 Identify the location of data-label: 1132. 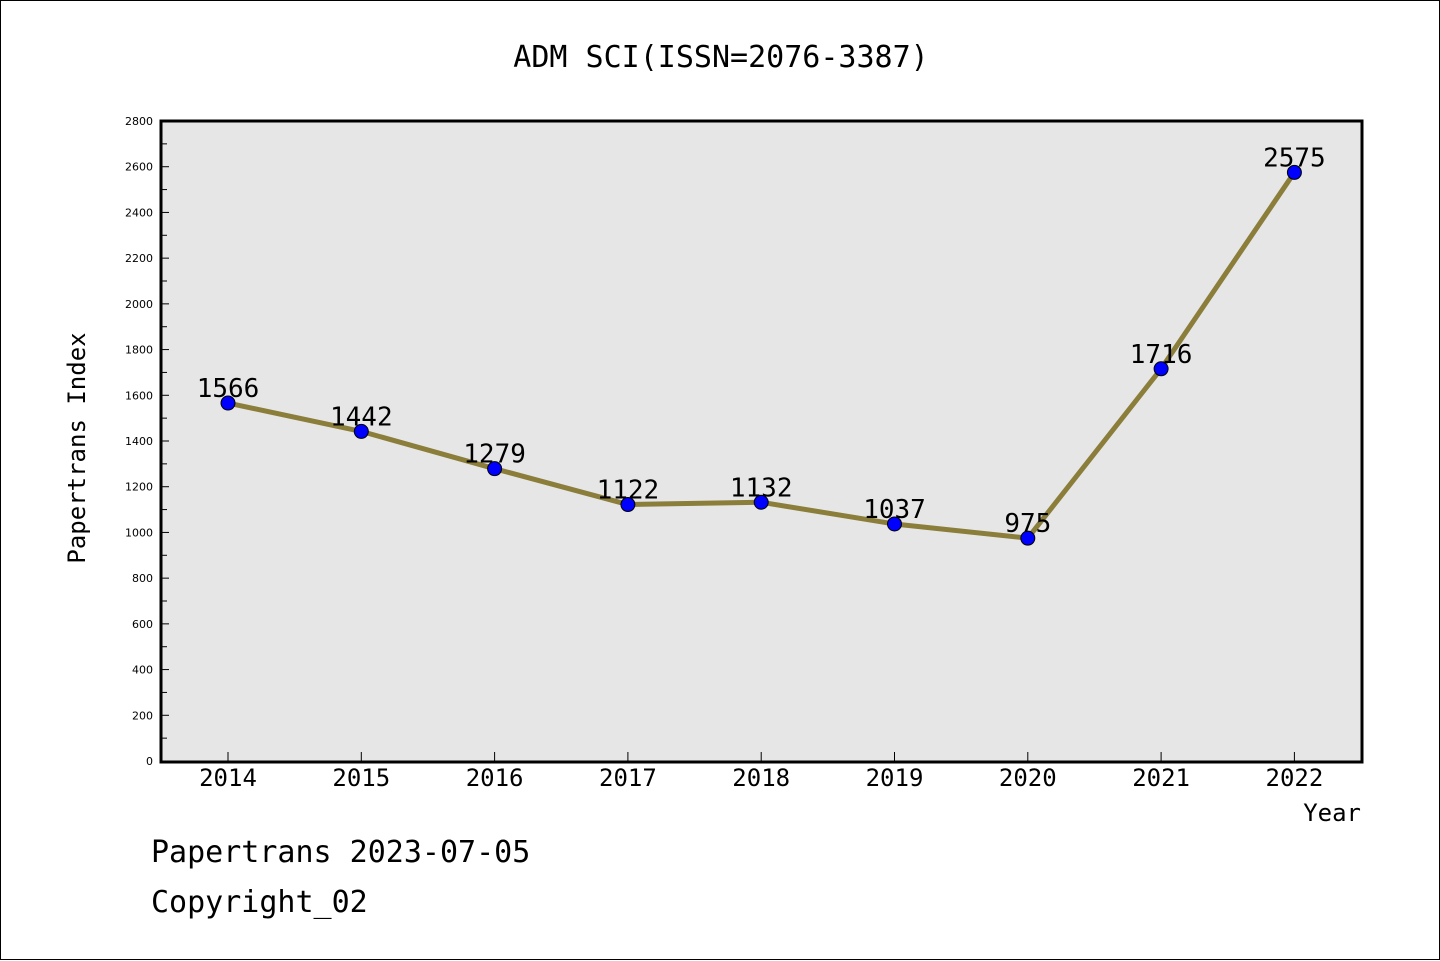
(761, 488).